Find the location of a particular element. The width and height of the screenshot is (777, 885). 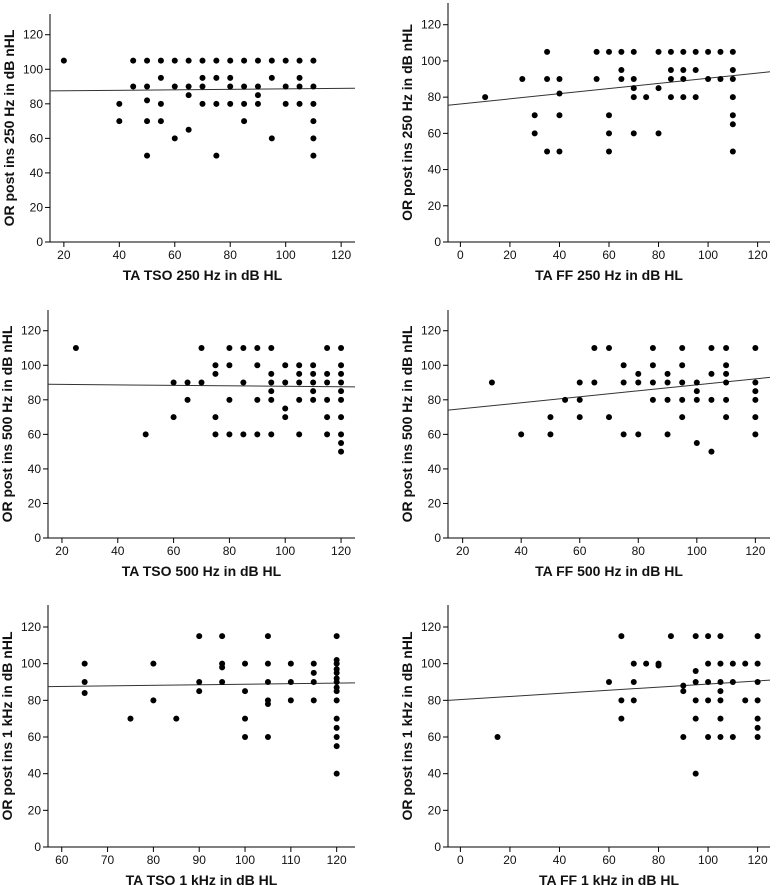

x-tick-label: 60 is located at coordinates (62, 860).